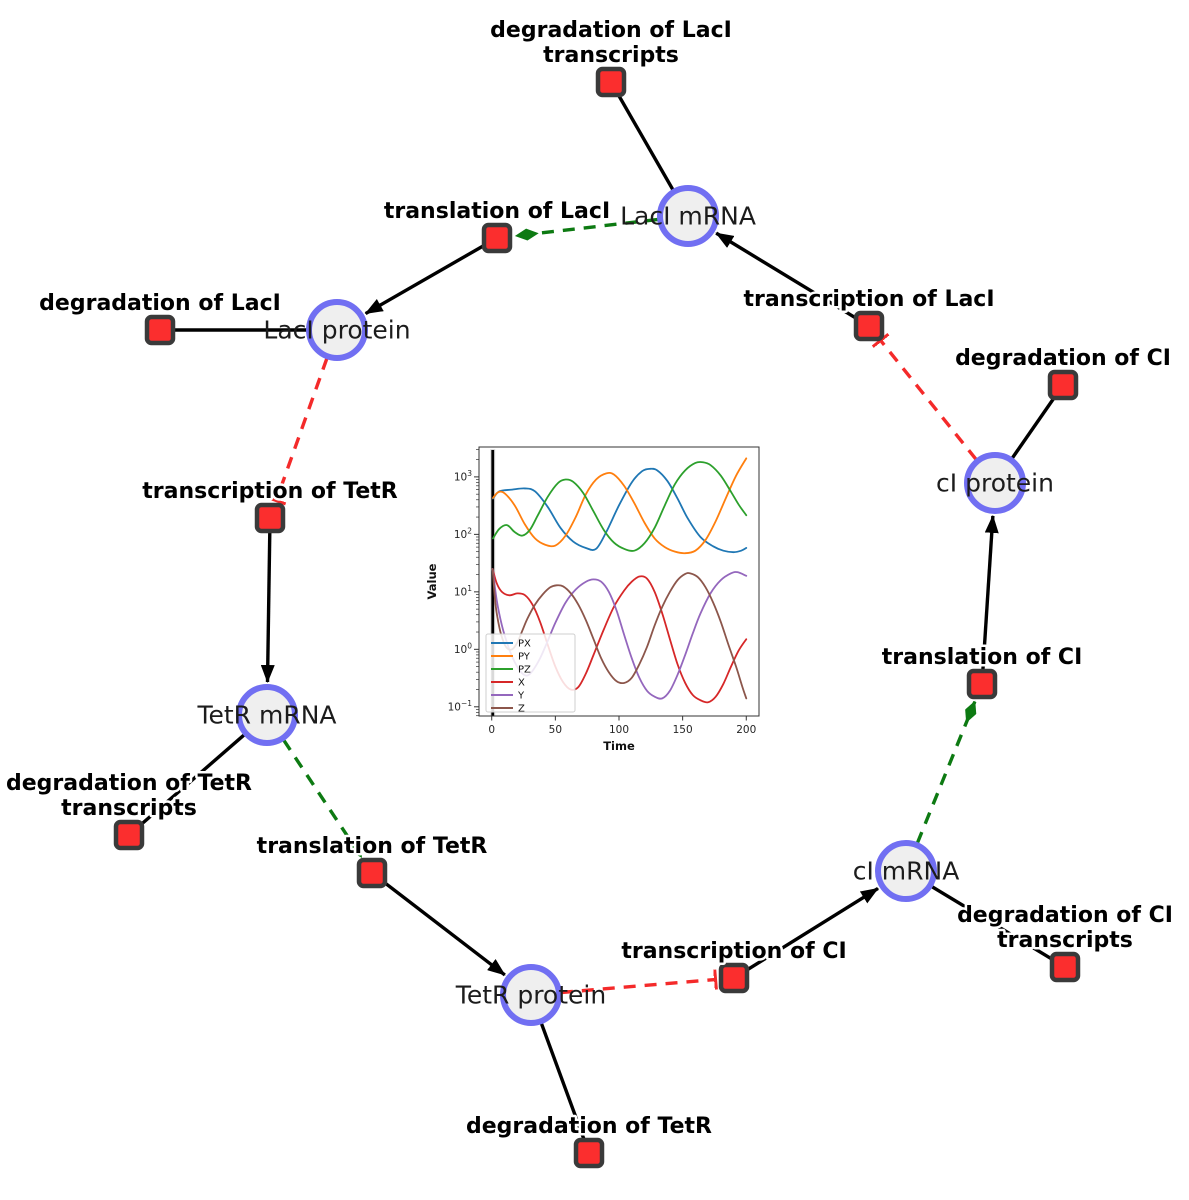 Image resolution: width=1189 pixels, height=1200 pixels. What do you see at coordinates (619, 746) in the screenshot?
I see `x-axis-label: Time` at bounding box center [619, 746].